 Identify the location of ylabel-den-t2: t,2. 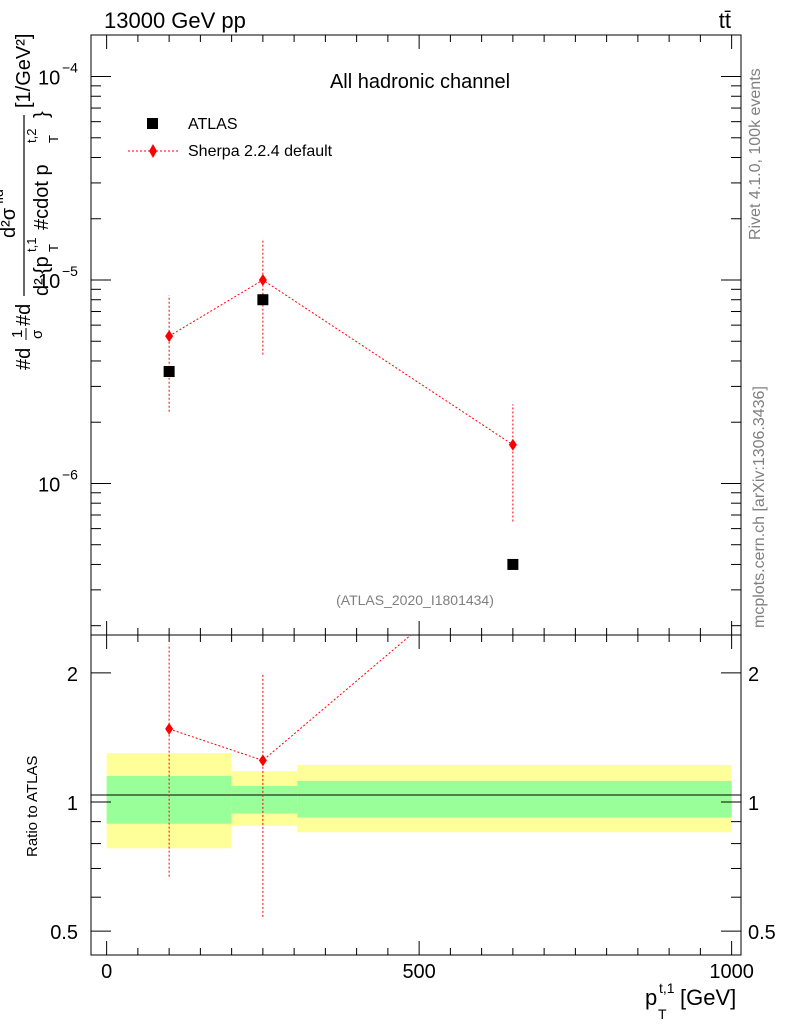
(31, 136).